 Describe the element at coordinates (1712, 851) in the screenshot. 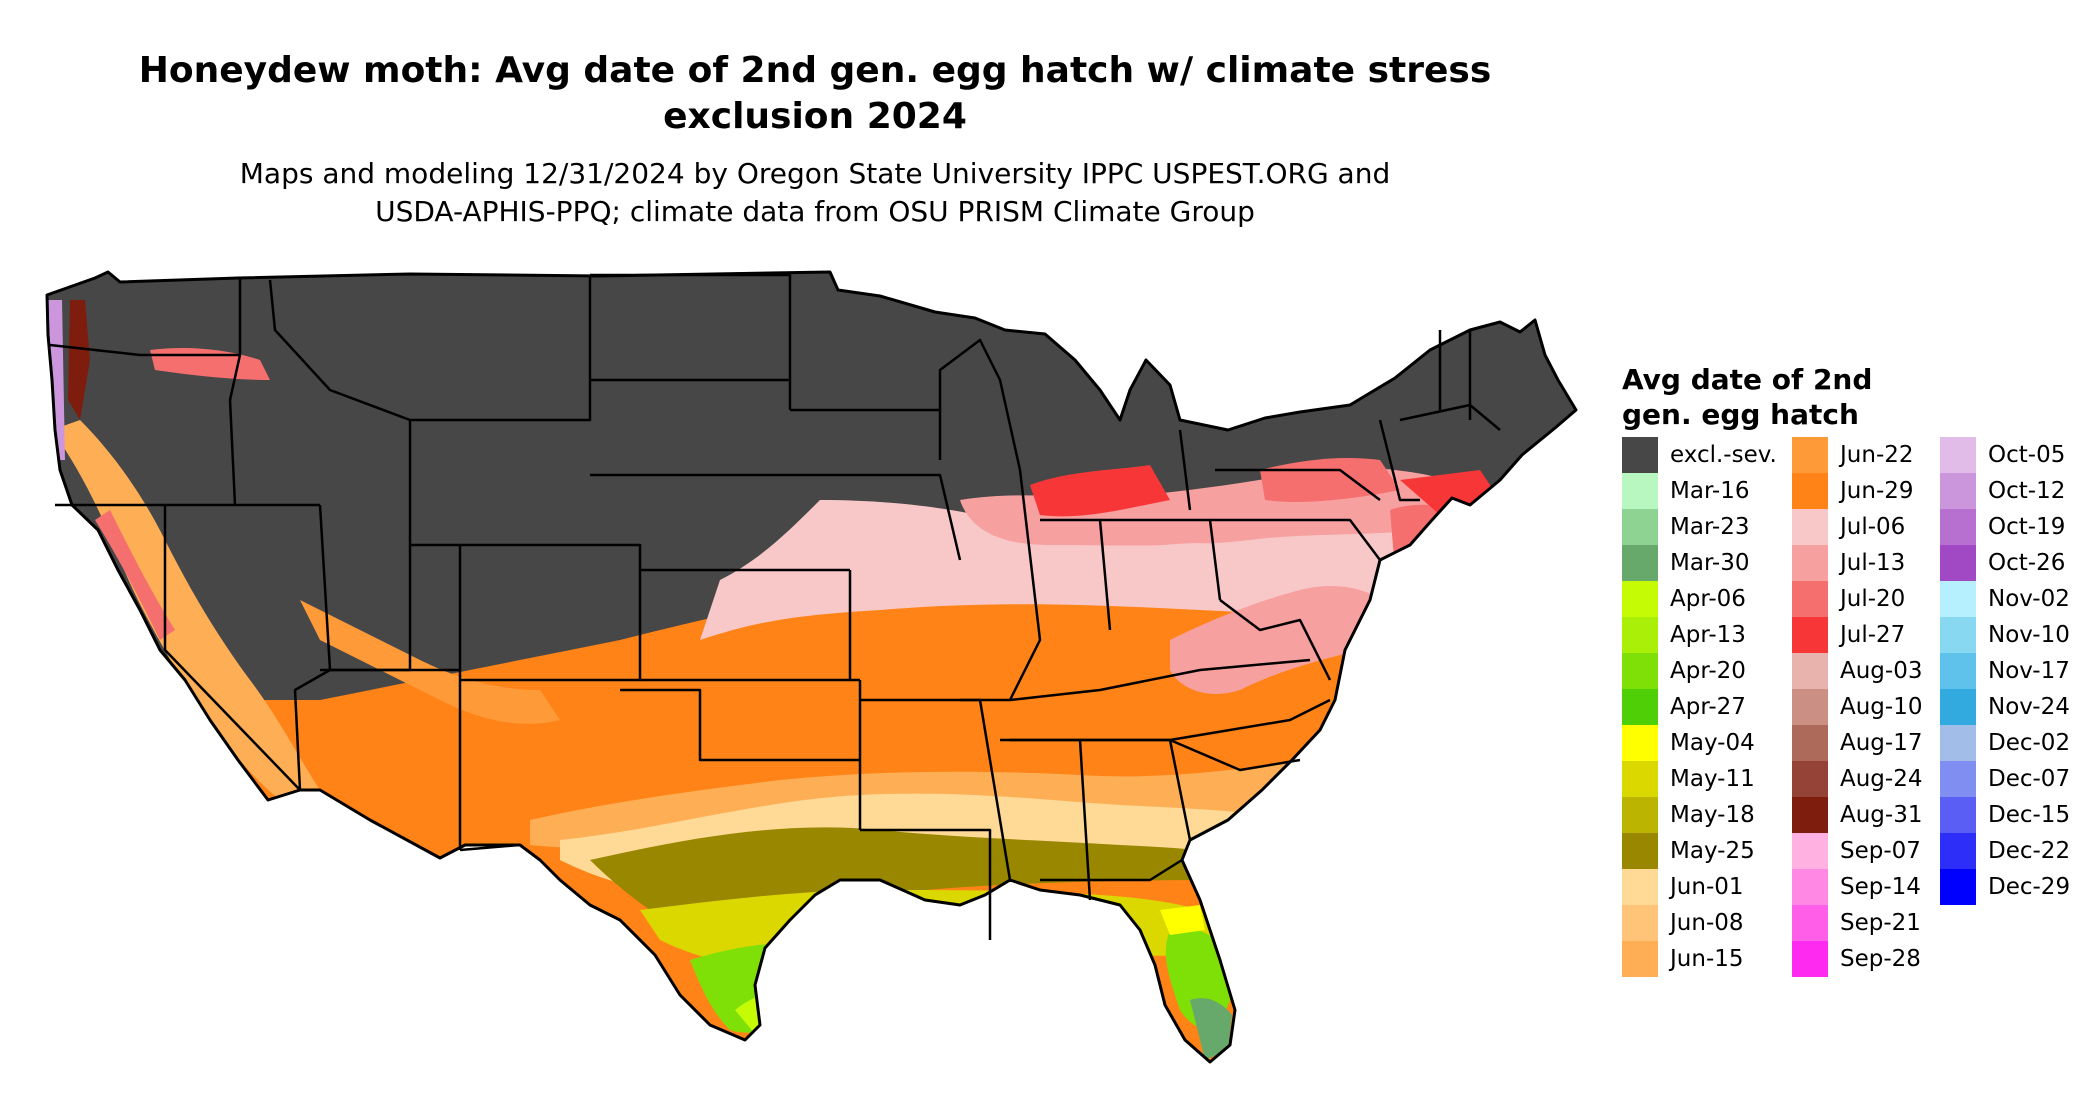

I see `legend-label: May-25` at that location.